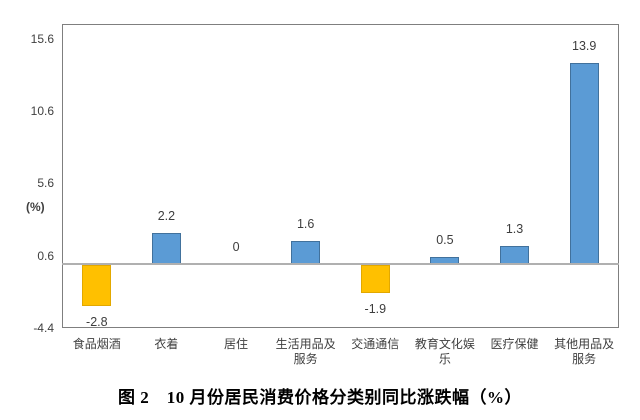 Image resolution: width=640 pixels, height=420 pixels. Describe the element at coordinates (96, 344) in the screenshot. I see `category-label-食品烟酒: 食品烟酒` at that location.